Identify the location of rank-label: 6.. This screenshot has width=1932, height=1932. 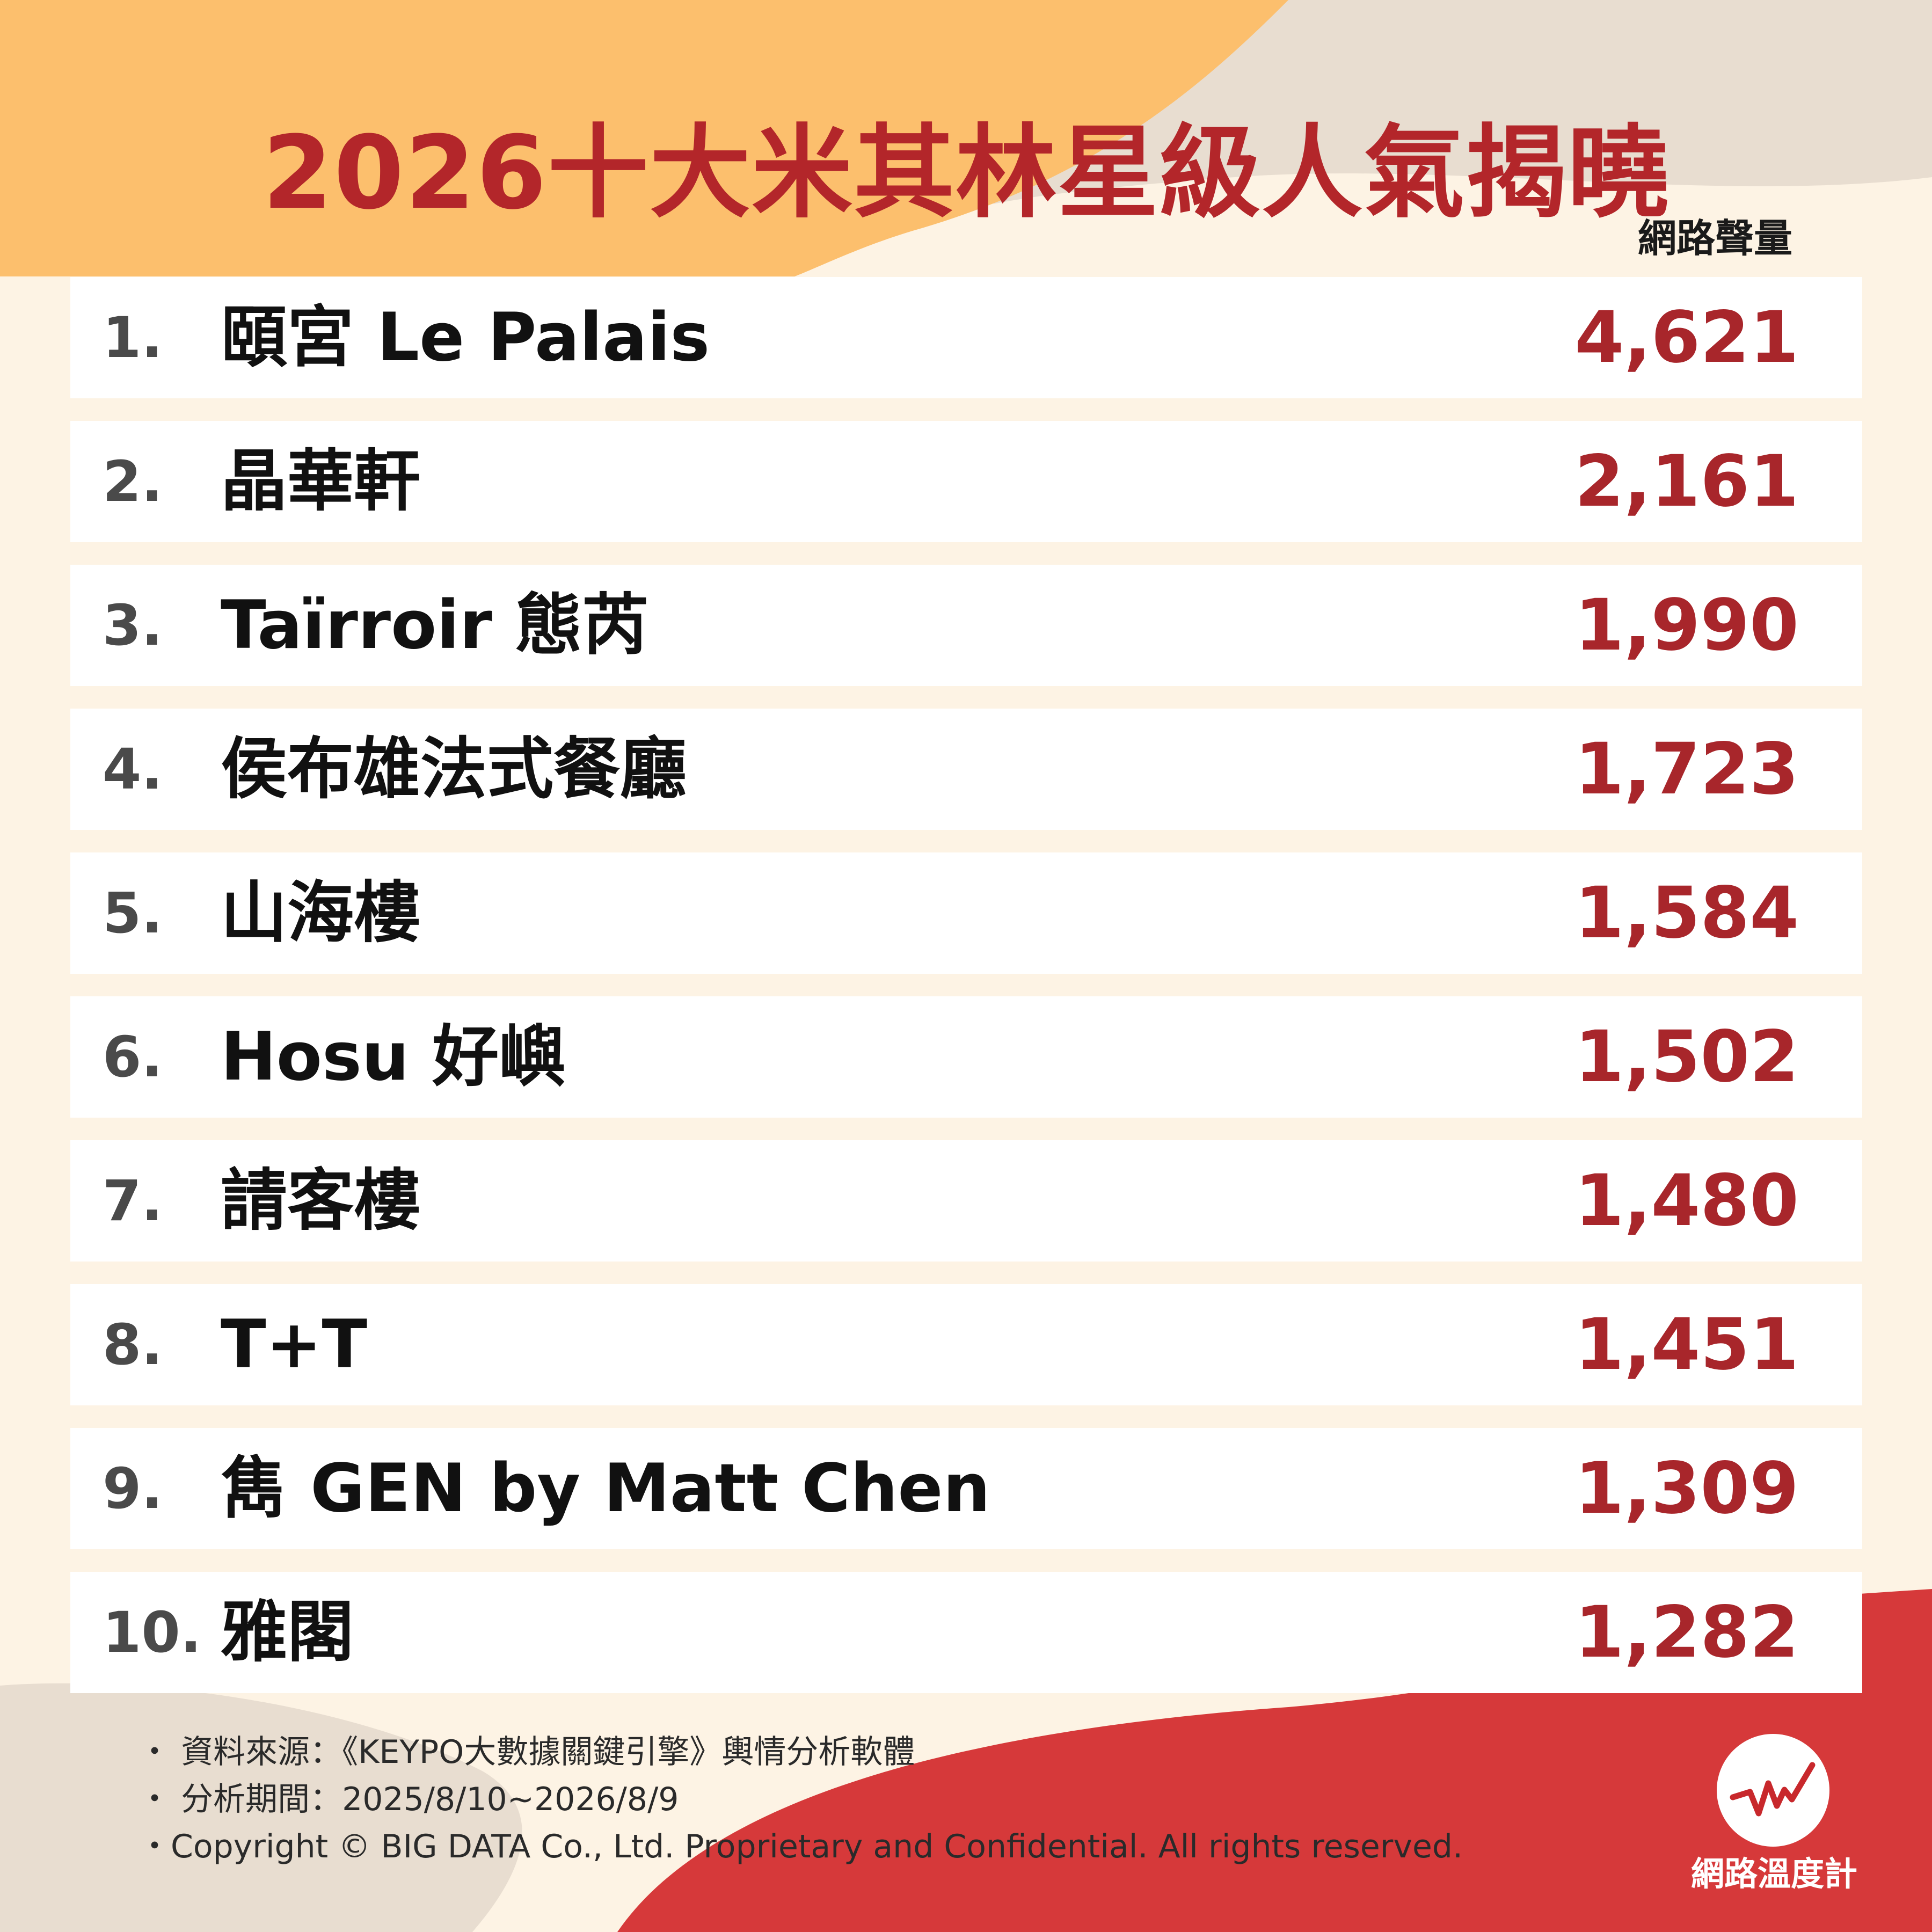
(133, 1057).